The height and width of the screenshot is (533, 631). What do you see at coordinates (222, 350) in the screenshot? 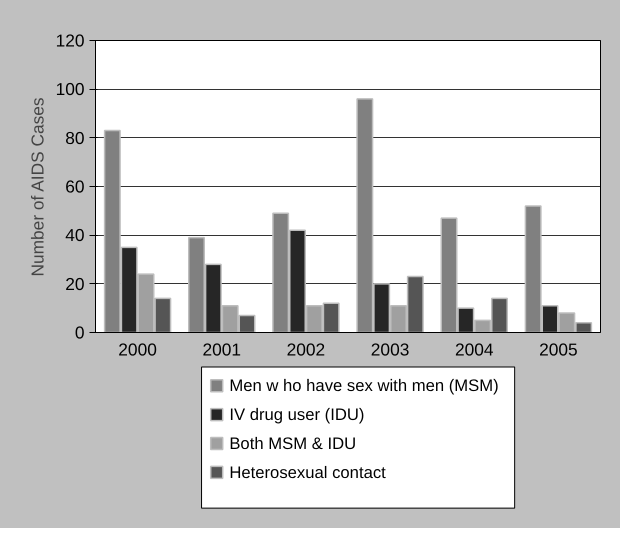
I see `x-tick-label: 2001` at bounding box center [222, 350].